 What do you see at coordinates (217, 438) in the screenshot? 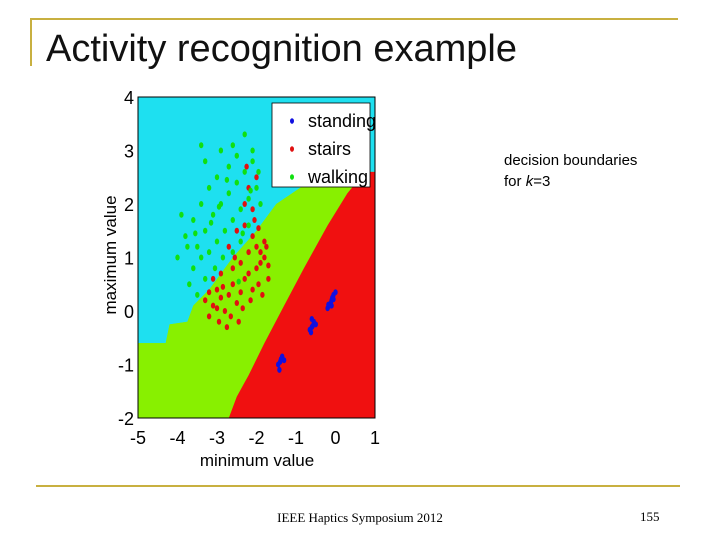
I see `x-tick-label: -3` at bounding box center [217, 438].